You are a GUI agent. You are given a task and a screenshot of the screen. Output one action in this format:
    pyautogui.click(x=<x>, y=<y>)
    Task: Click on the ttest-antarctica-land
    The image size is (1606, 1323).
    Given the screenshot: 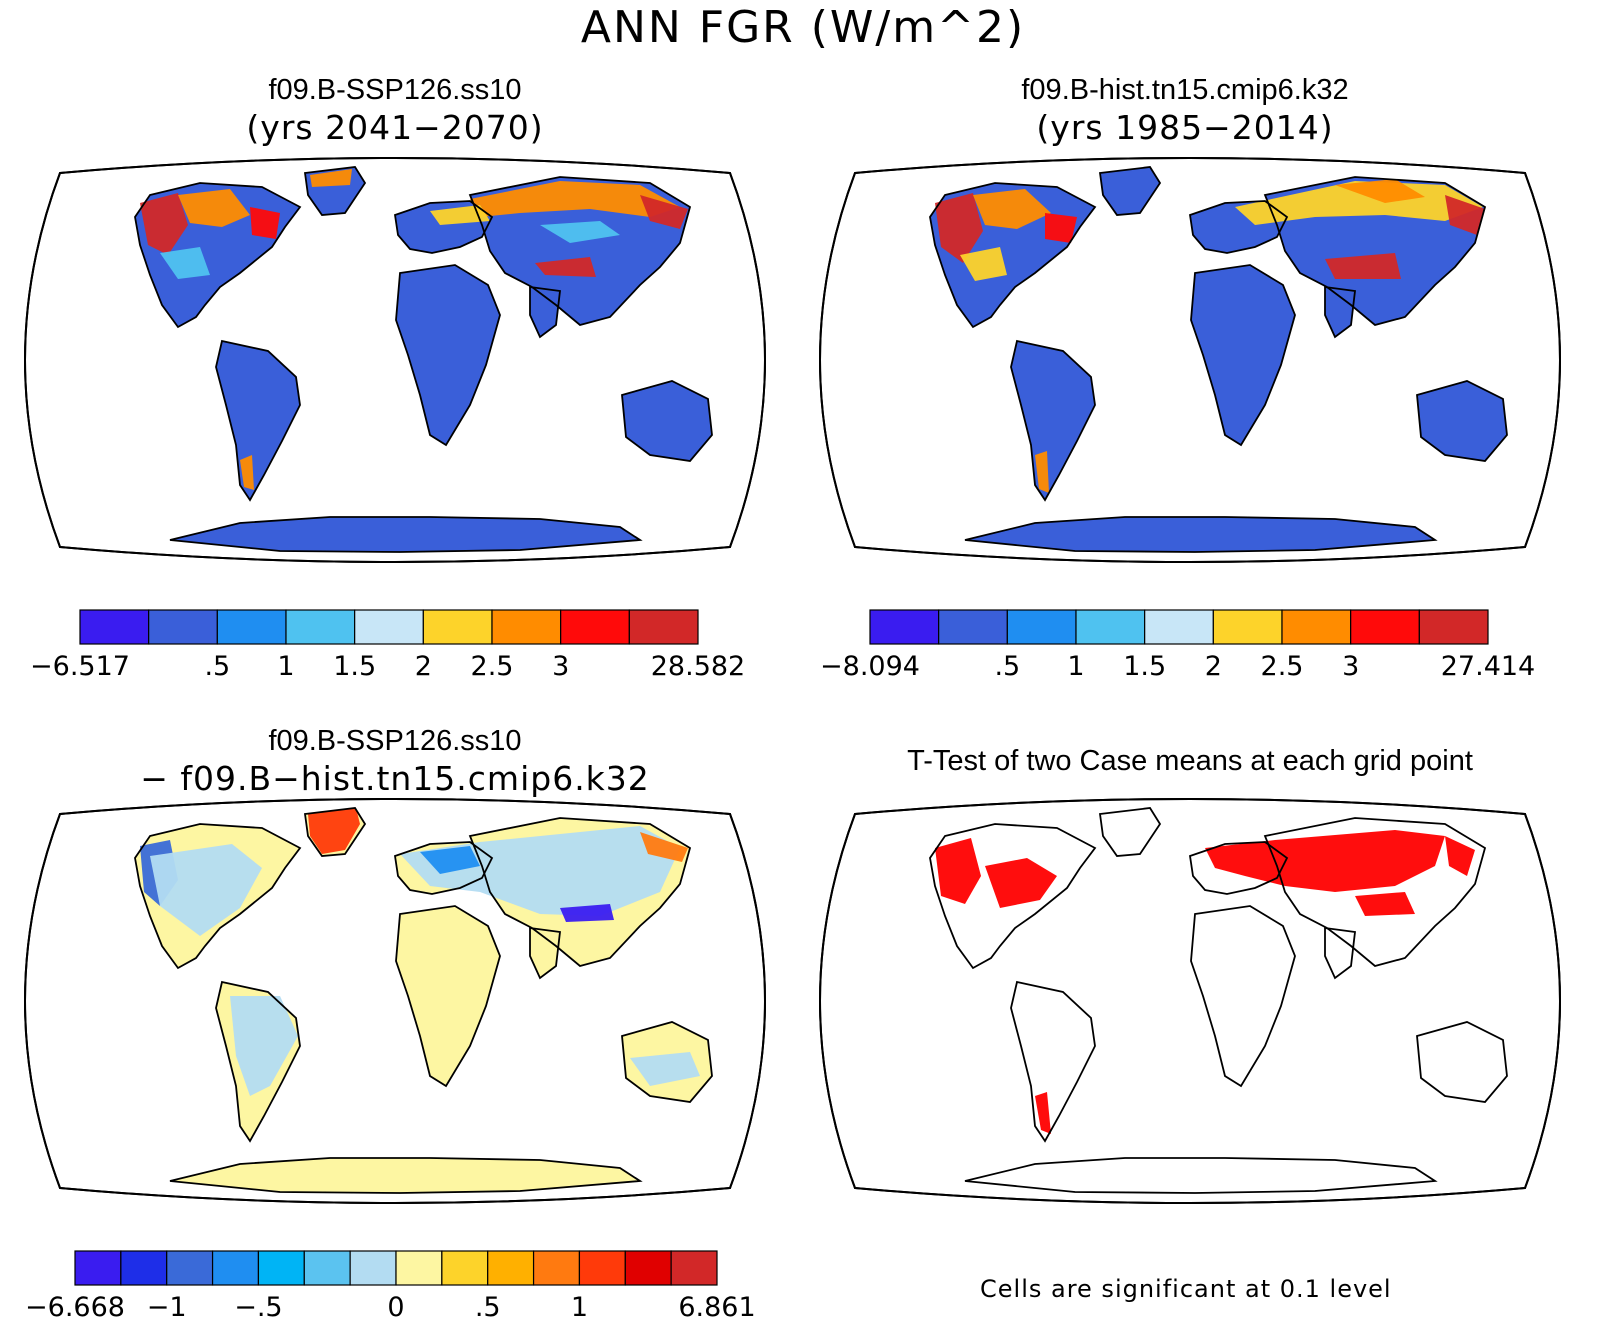 What is the action you would take?
    pyautogui.click(x=1200, y=1175)
    